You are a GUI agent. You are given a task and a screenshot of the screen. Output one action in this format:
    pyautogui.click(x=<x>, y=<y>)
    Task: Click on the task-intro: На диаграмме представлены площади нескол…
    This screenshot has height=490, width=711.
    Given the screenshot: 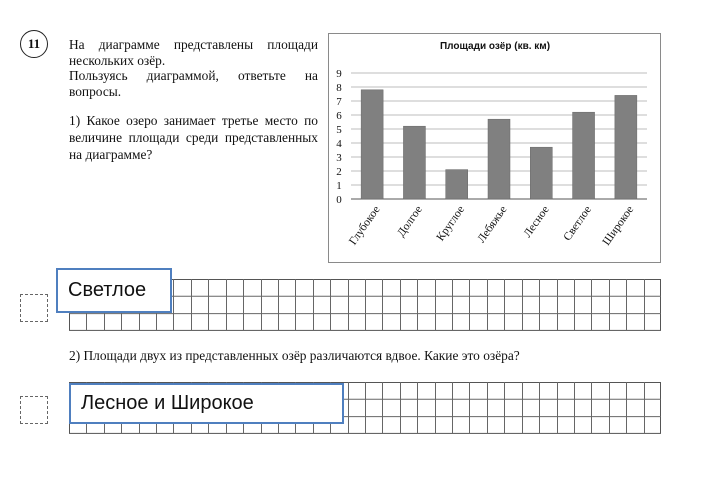 What is the action you would take?
    pyautogui.click(x=193, y=68)
    